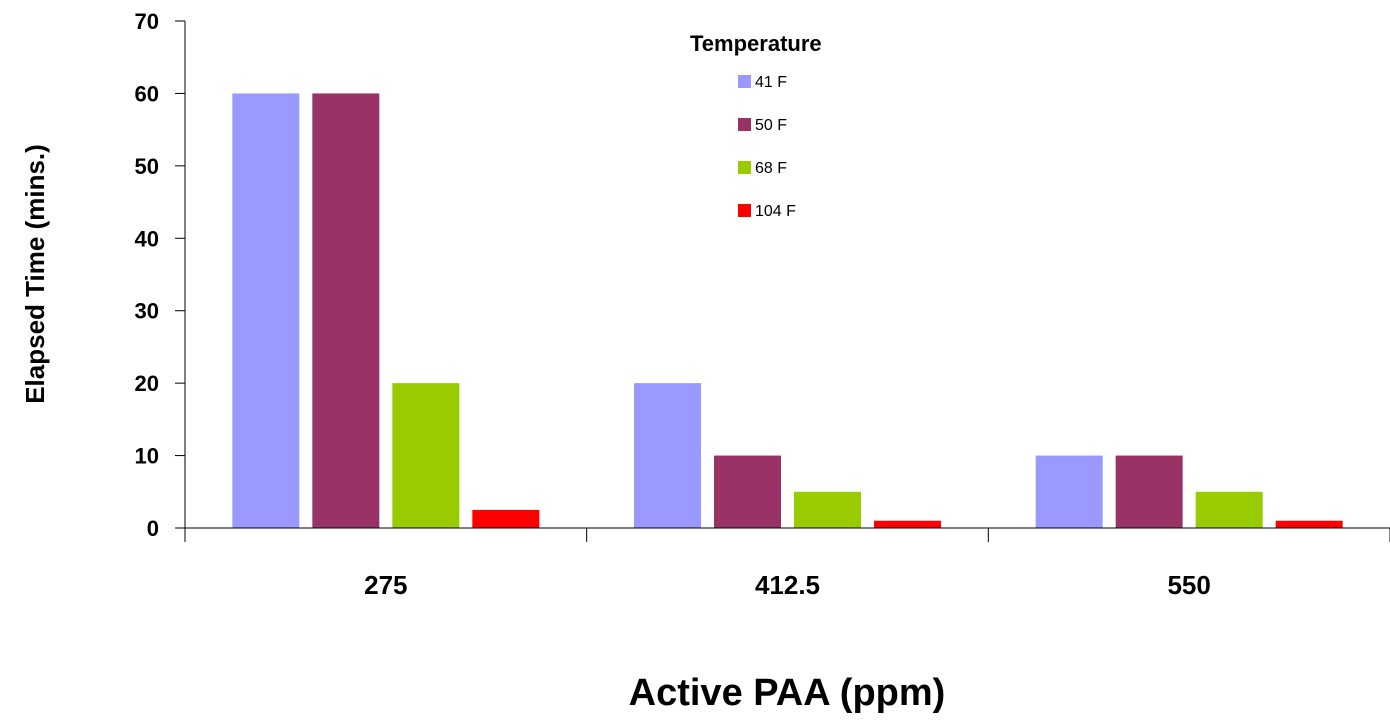 Image resolution: width=1390 pixels, height=720 pixels. What do you see at coordinates (147, 166) in the screenshot?
I see `y-tick-label: 50` at bounding box center [147, 166].